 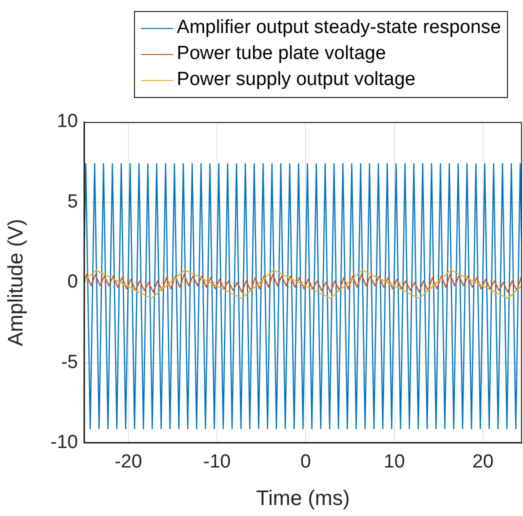 What do you see at coordinates (217, 462) in the screenshot?
I see `x-tick-label: -10` at bounding box center [217, 462].